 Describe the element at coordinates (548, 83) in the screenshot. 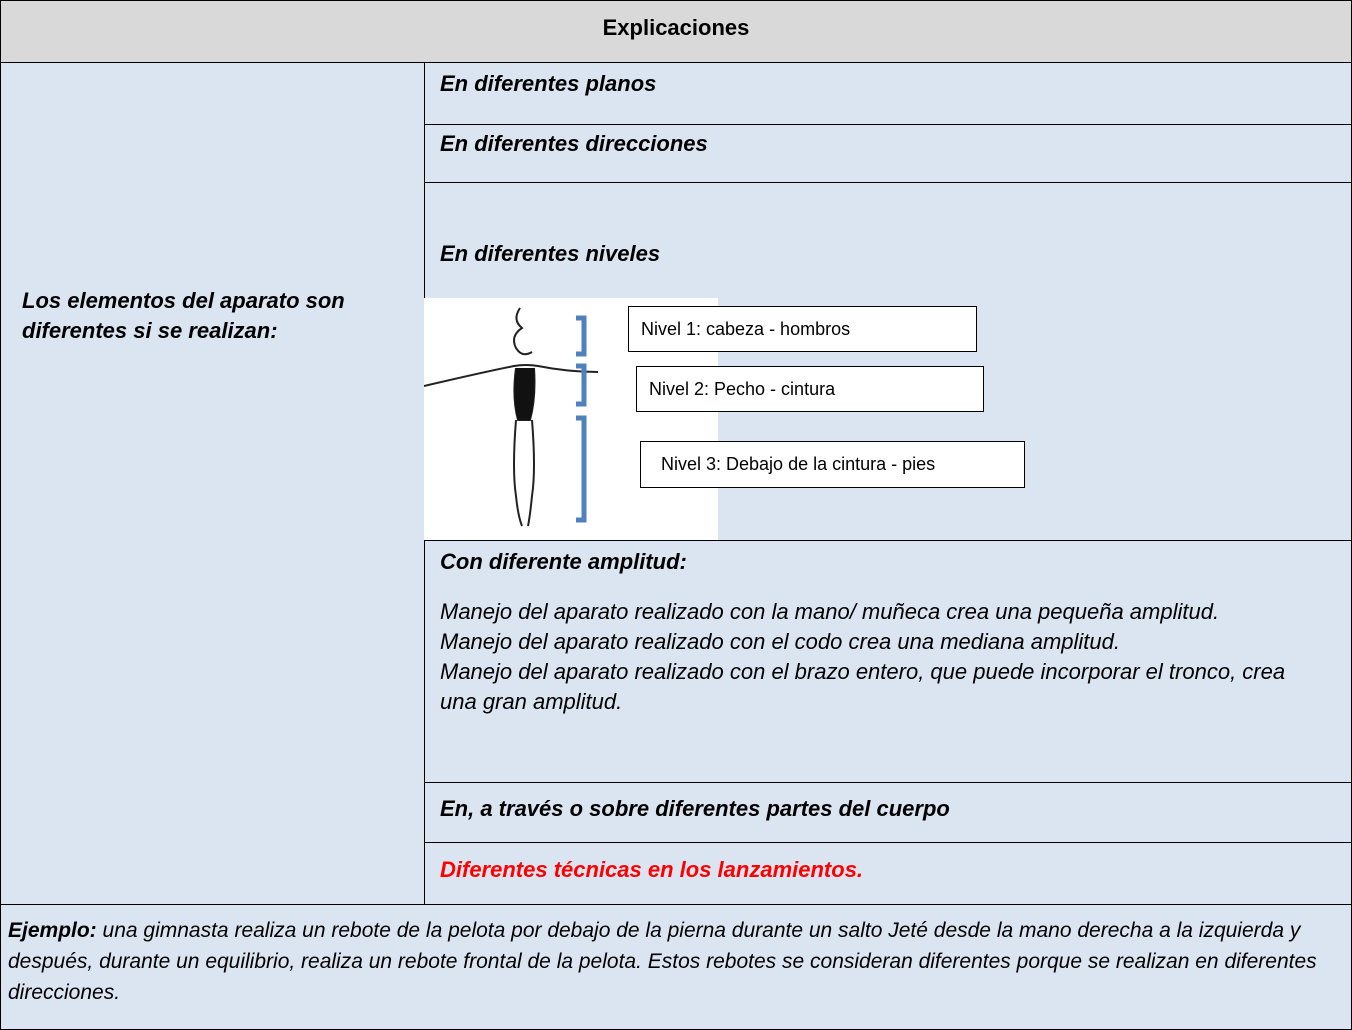

I see `row-title: En diferentes planos` at that location.